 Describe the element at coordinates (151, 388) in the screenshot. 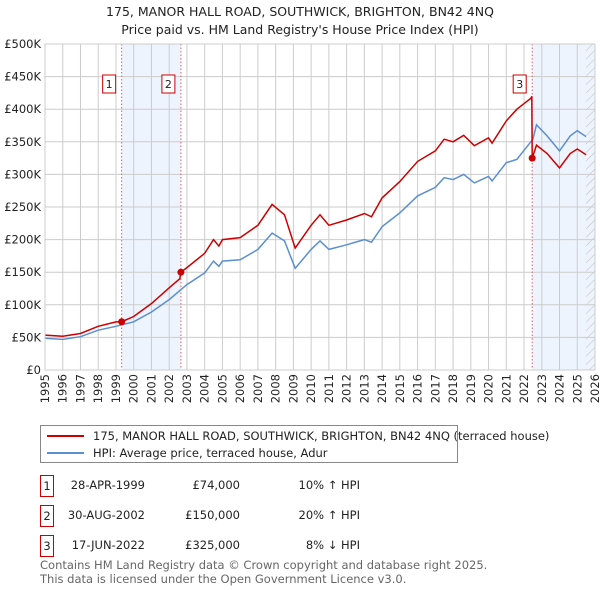

I see `x-tick-label: 2001` at that location.